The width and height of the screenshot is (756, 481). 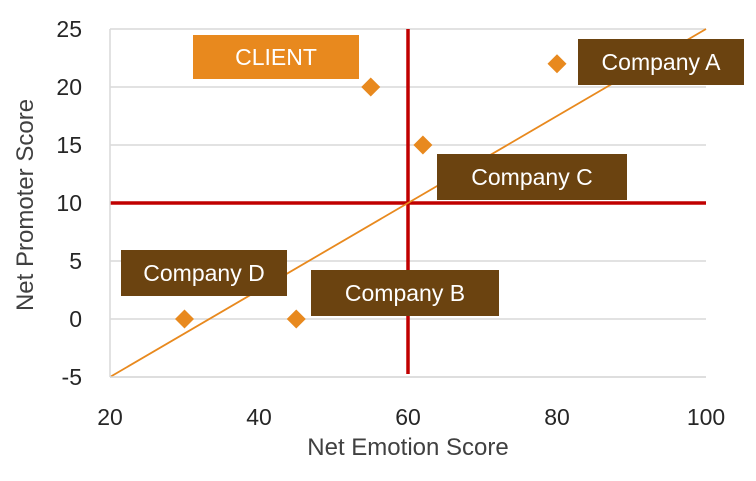 I want to click on y-tick-labels: -5 0 5 10 15 20 25, so click(x=69, y=203).